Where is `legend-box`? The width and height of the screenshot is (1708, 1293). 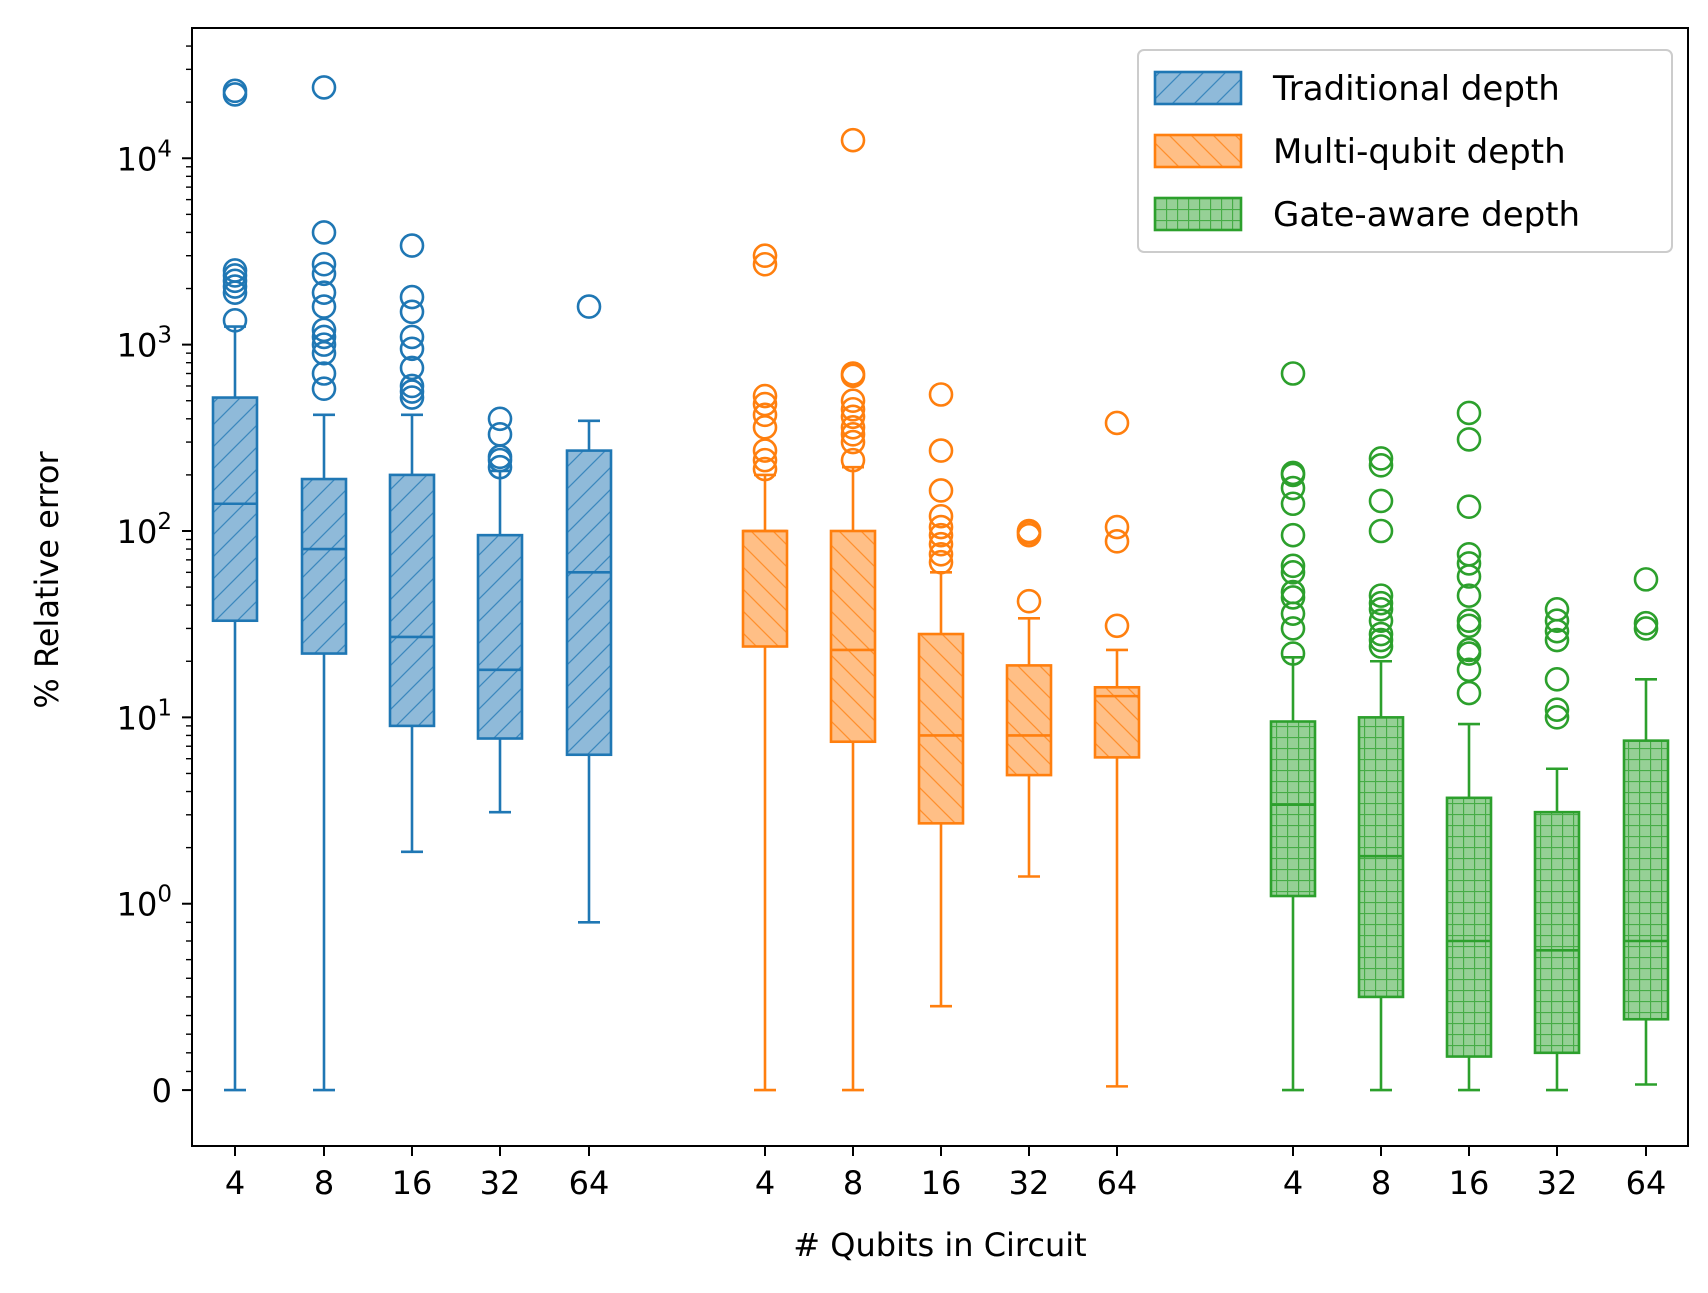
legend-box is located at coordinates (1405, 151).